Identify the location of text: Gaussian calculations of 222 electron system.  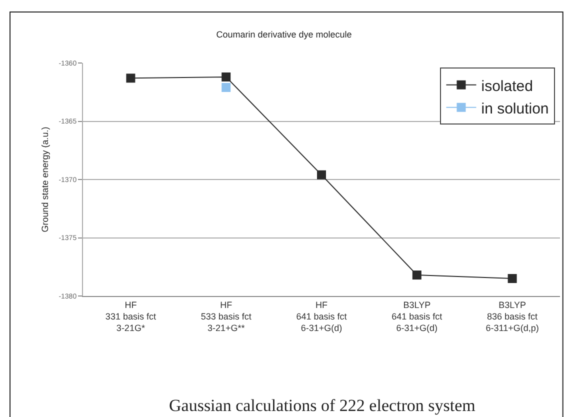
(322, 405).